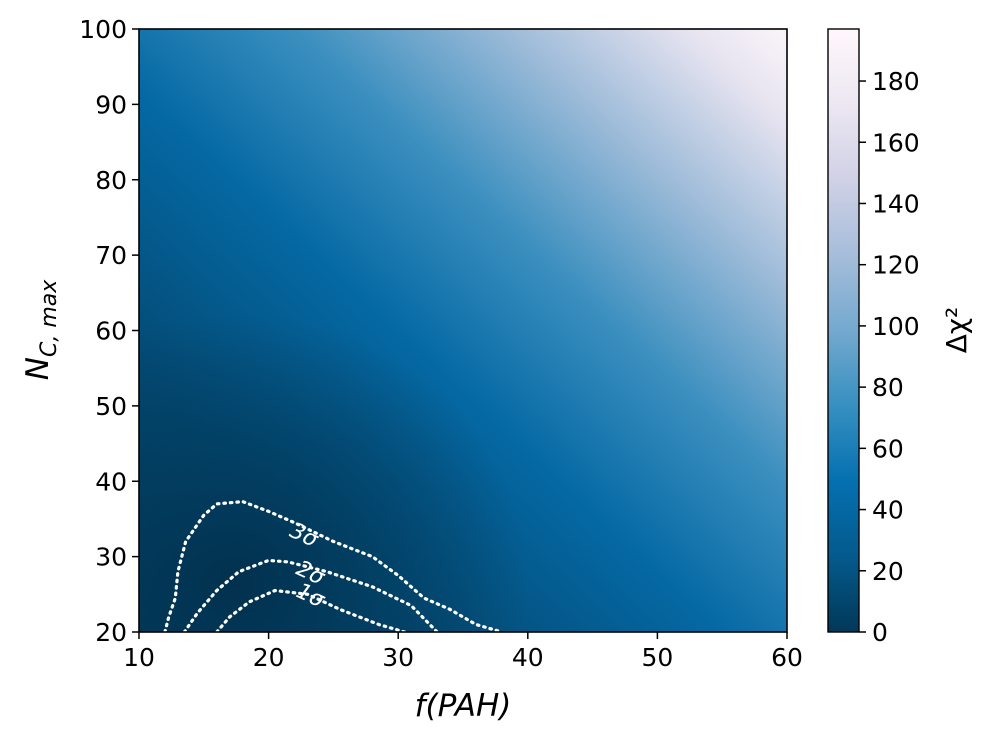  I want to click on contour-3sigma, so click(333, 565).